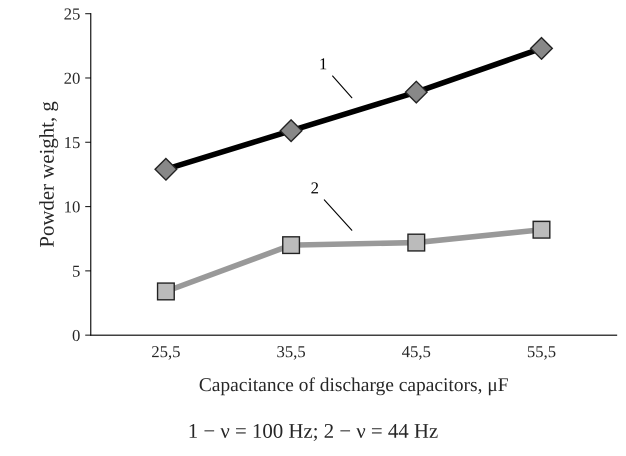 The height and width of the screenshot is (456, 626). Describe the element at coordinates (542, 353) in the screenshot. I see `x-tick-label: 55,5` at that location.